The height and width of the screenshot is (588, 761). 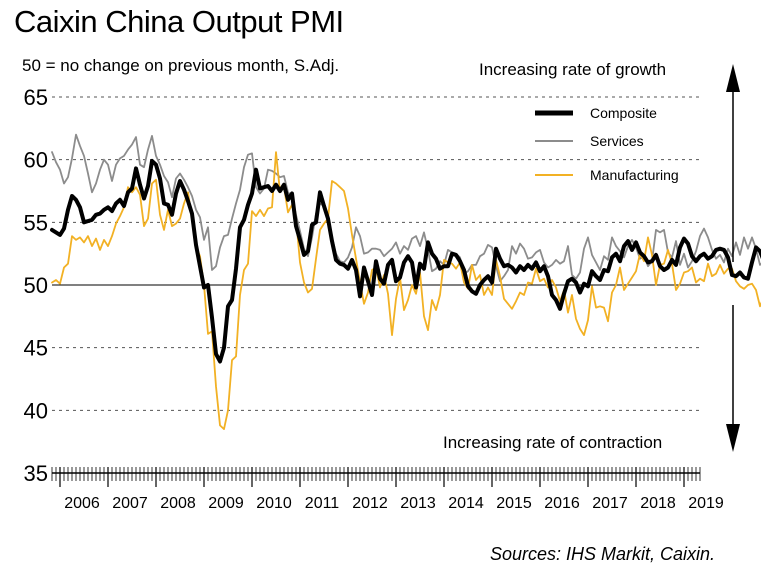 What do you see at coordinates (36, 222) in the screenshot?
I see `y-tick-label: 55` at bounding box center [36, 222].